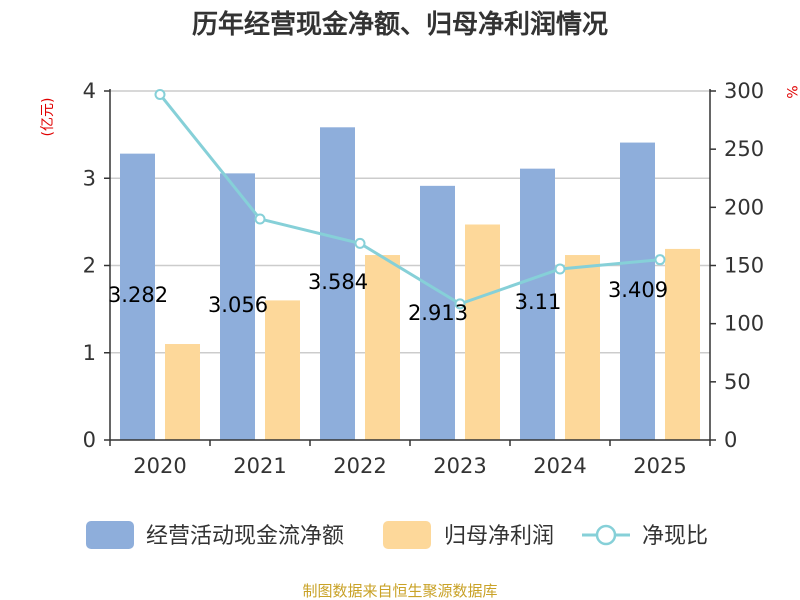 This screenshot has width=800, height=600. I want to click on y-right-tick-label: 100, so click(744, 324).